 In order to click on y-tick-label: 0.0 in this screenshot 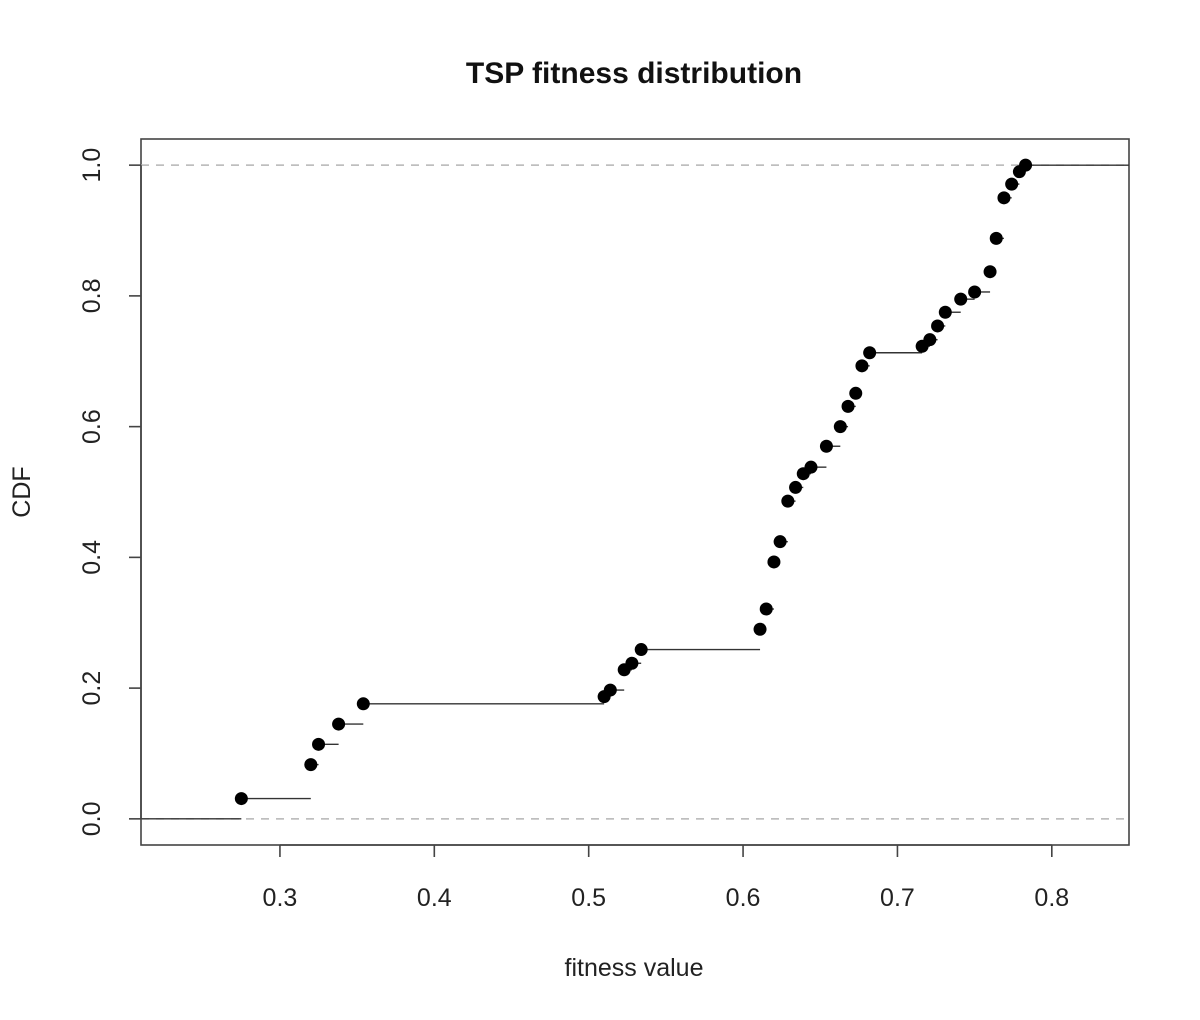, I will do `click(92, 818)`.